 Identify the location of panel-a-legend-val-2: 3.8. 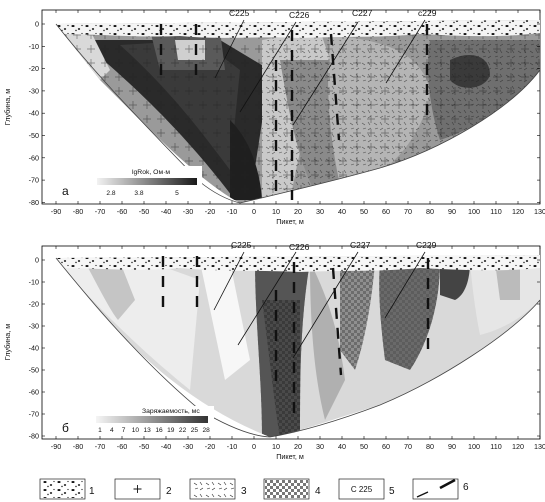
(138, 193).